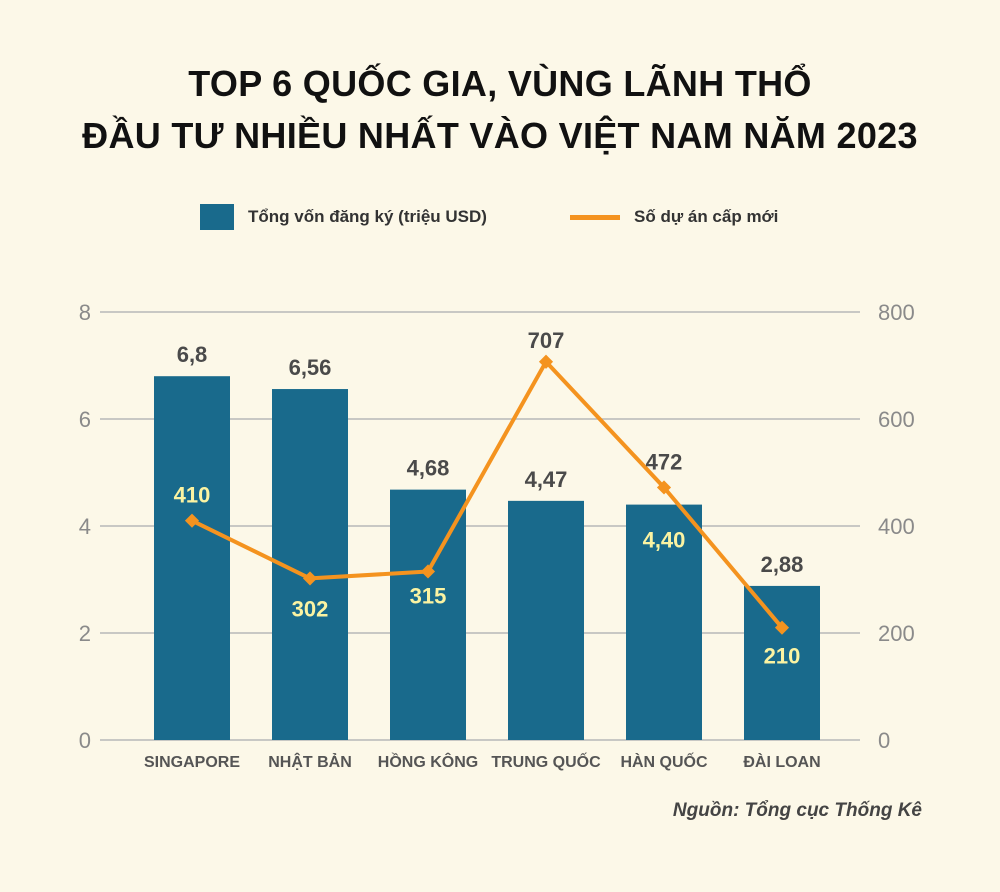 Image resolution: width=1000 pixels, height=892 pixels. I want to click on legend-swatch-bar, so click(217, 217).